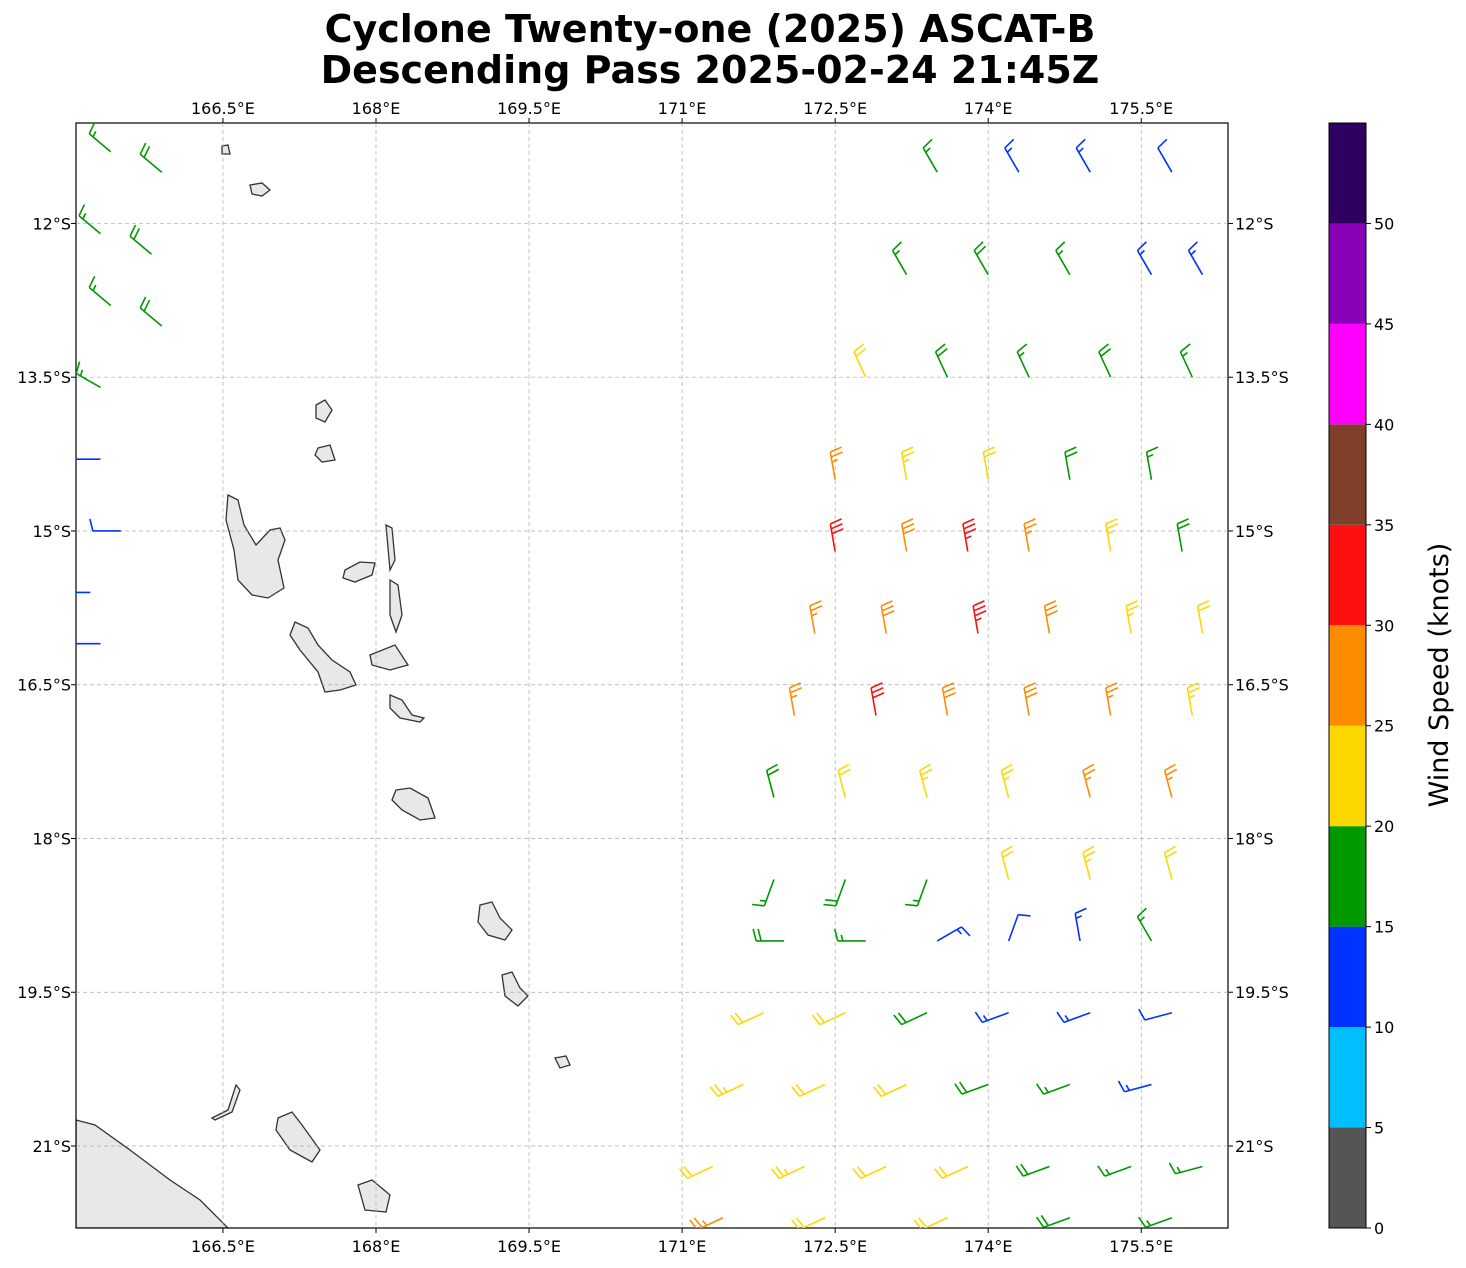  I want to click on colorbar-tick-label: 30, so click(1384, 625).